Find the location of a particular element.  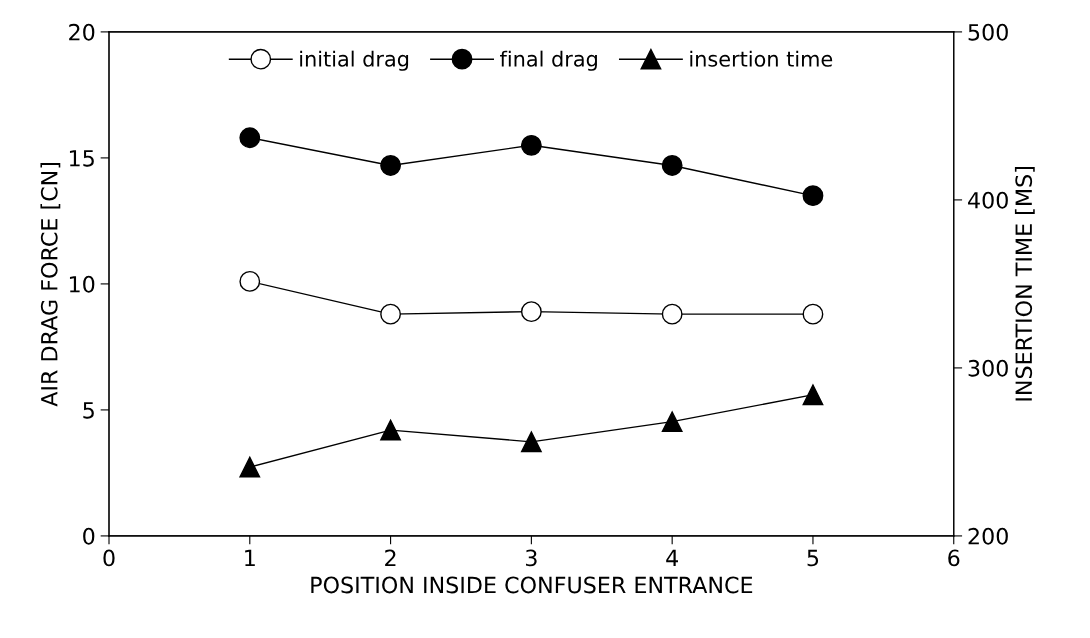

legend-label: insertion time is located at coordinates (761, 58).